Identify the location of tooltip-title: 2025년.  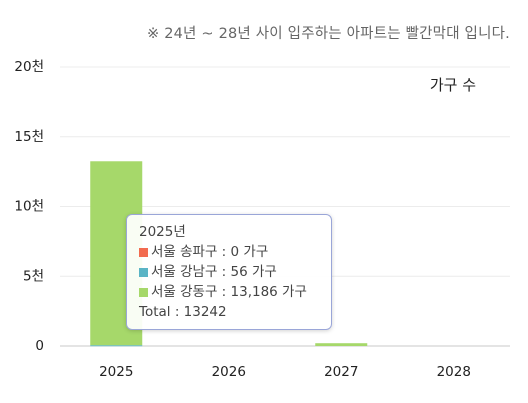
(162, 232).